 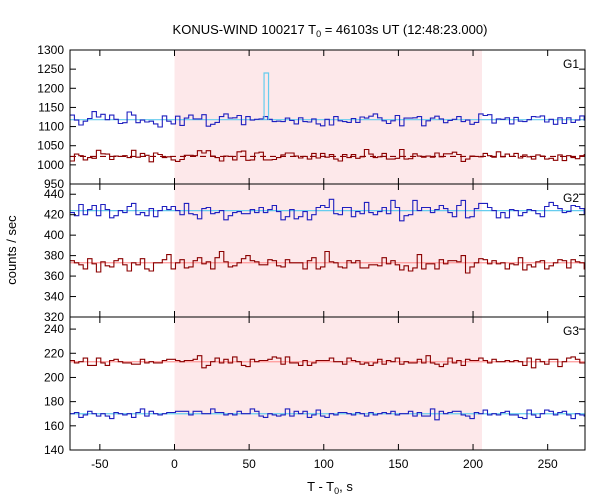 What do you see at coordinates (473, 464) in the screenshot?
I see `x-tick-label: 200` at bounding box center [473, 464].